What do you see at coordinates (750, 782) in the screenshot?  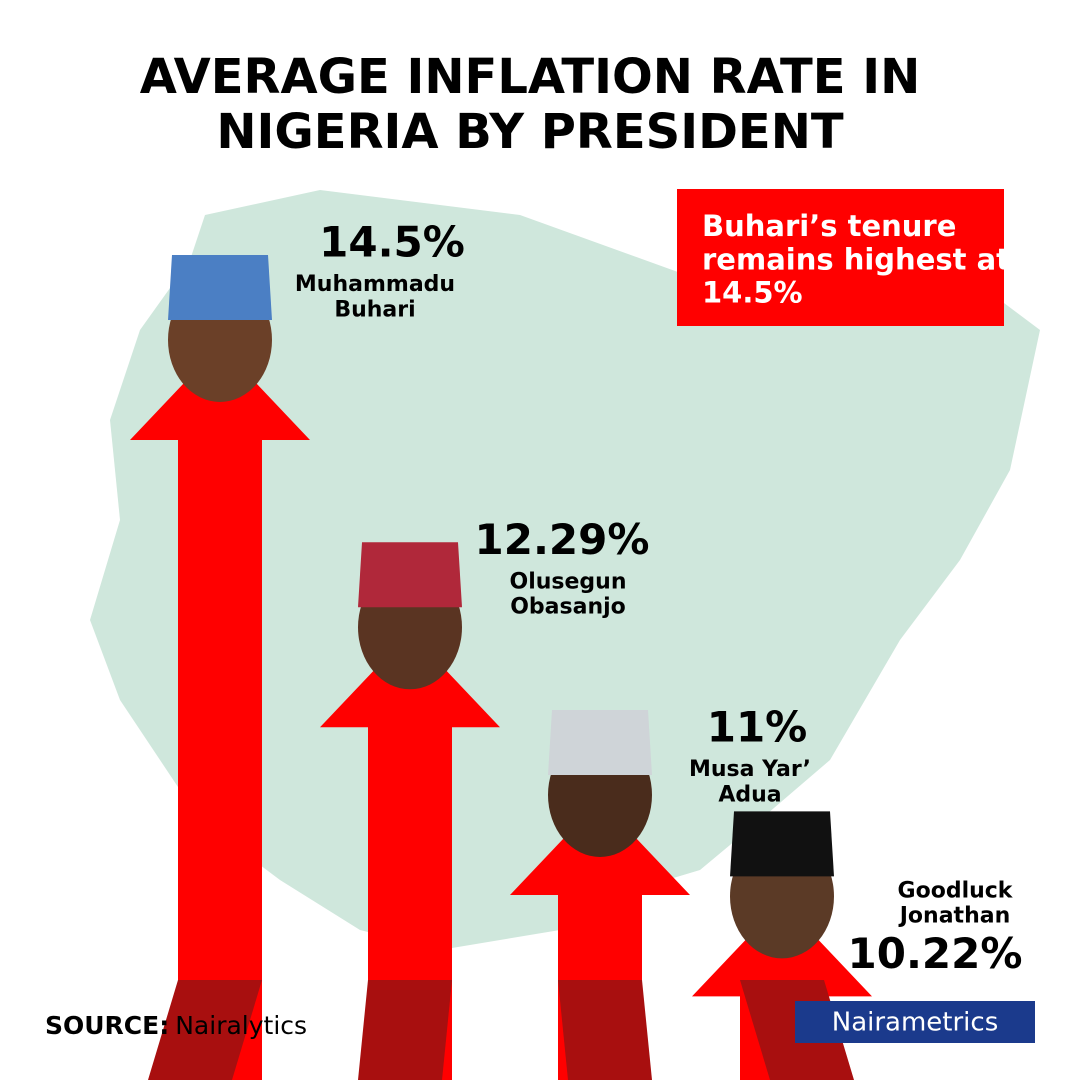 I see `category-label: Musa Yar’ Adua` at bounding box center [750, 782].